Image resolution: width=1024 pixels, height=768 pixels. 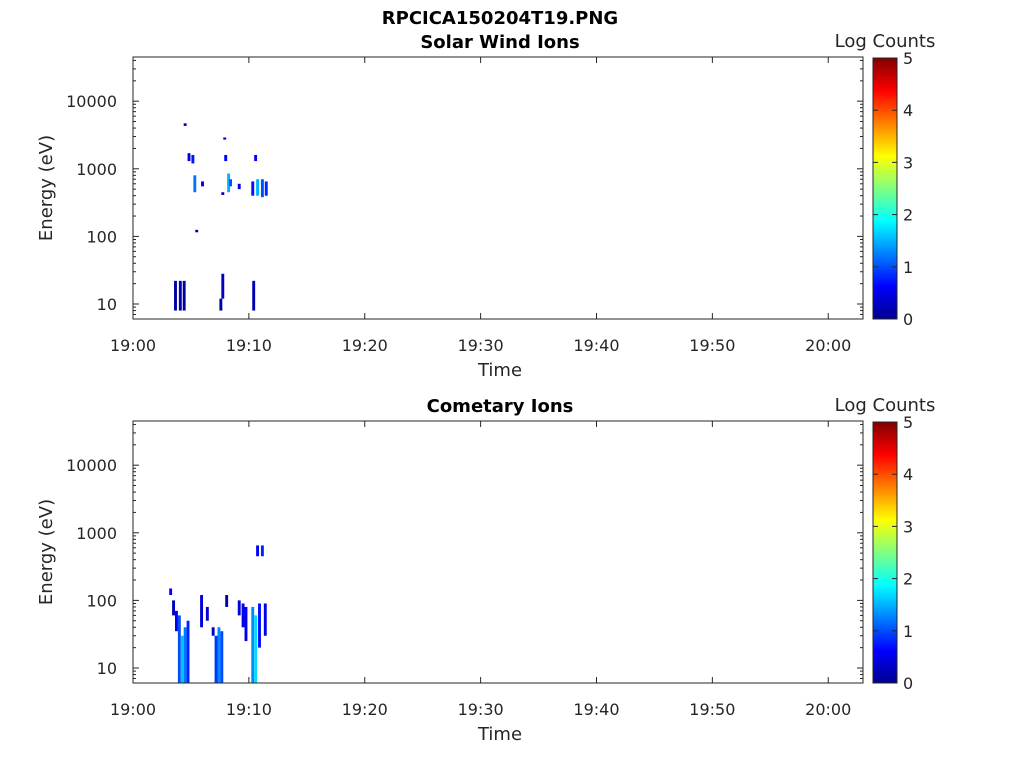 What do you see at coordinates (499, 42) in the screenshot?
I see `panel-title: Solar Wind Ions` at bounding box center [499, 42].